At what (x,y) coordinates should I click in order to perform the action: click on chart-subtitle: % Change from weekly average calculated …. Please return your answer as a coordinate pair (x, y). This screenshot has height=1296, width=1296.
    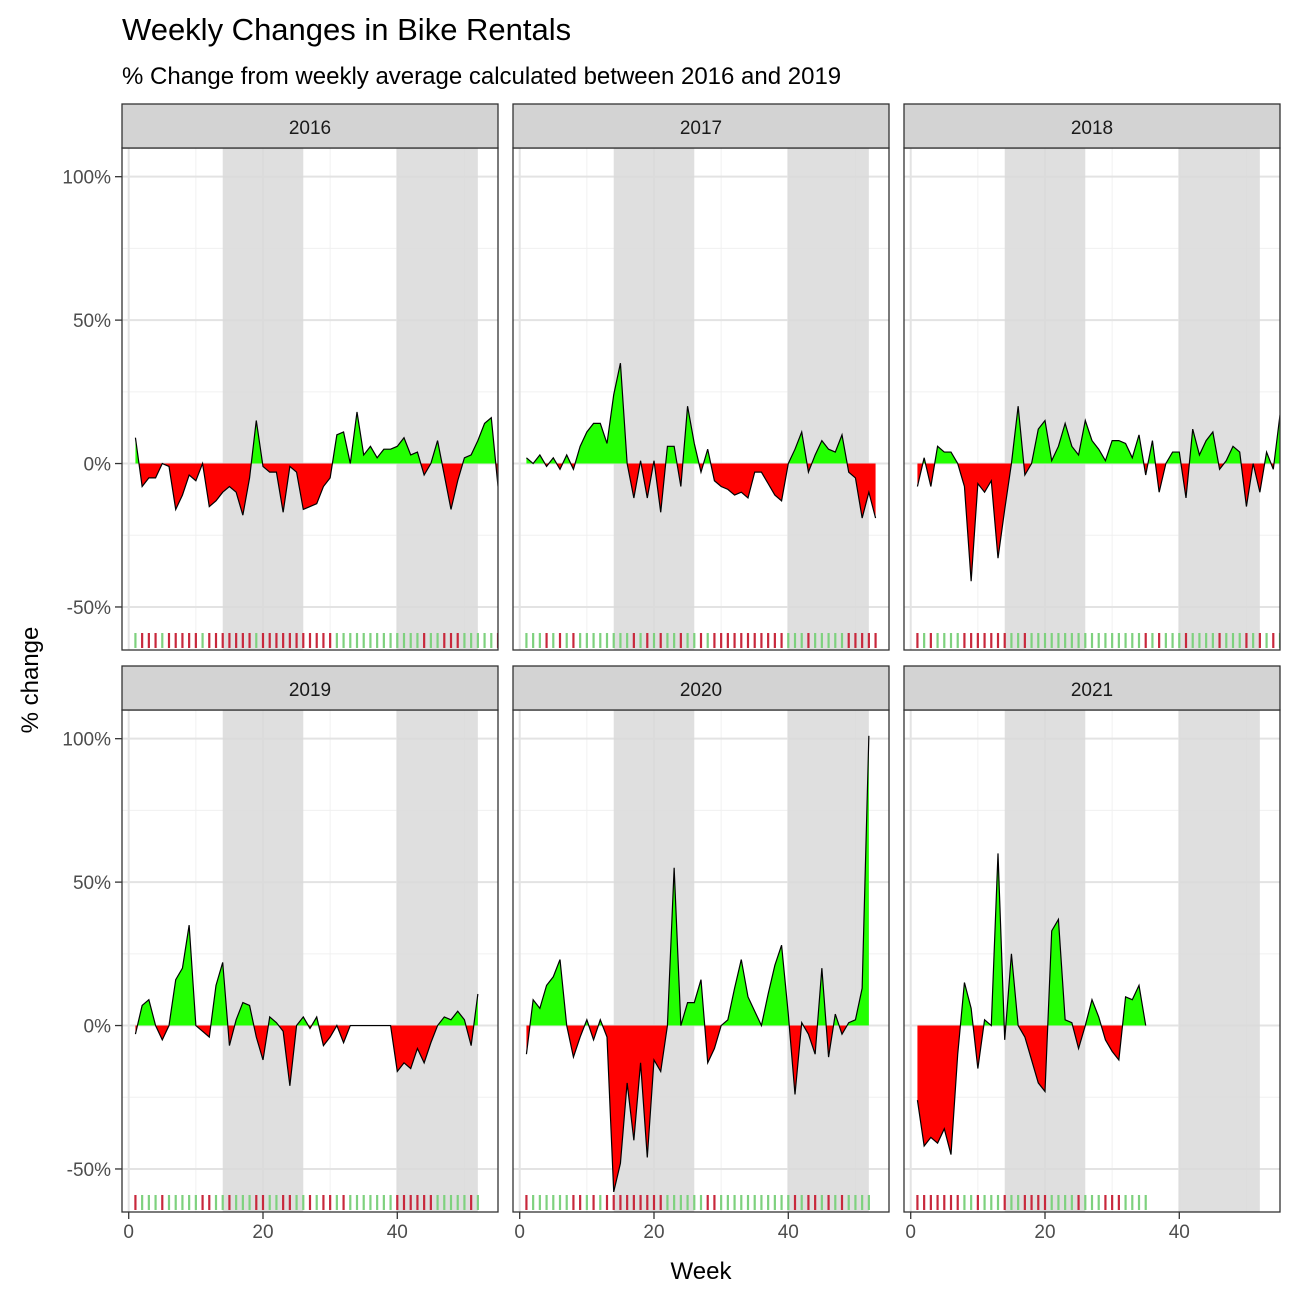
    Looking at the image, I should click on (481, 76).